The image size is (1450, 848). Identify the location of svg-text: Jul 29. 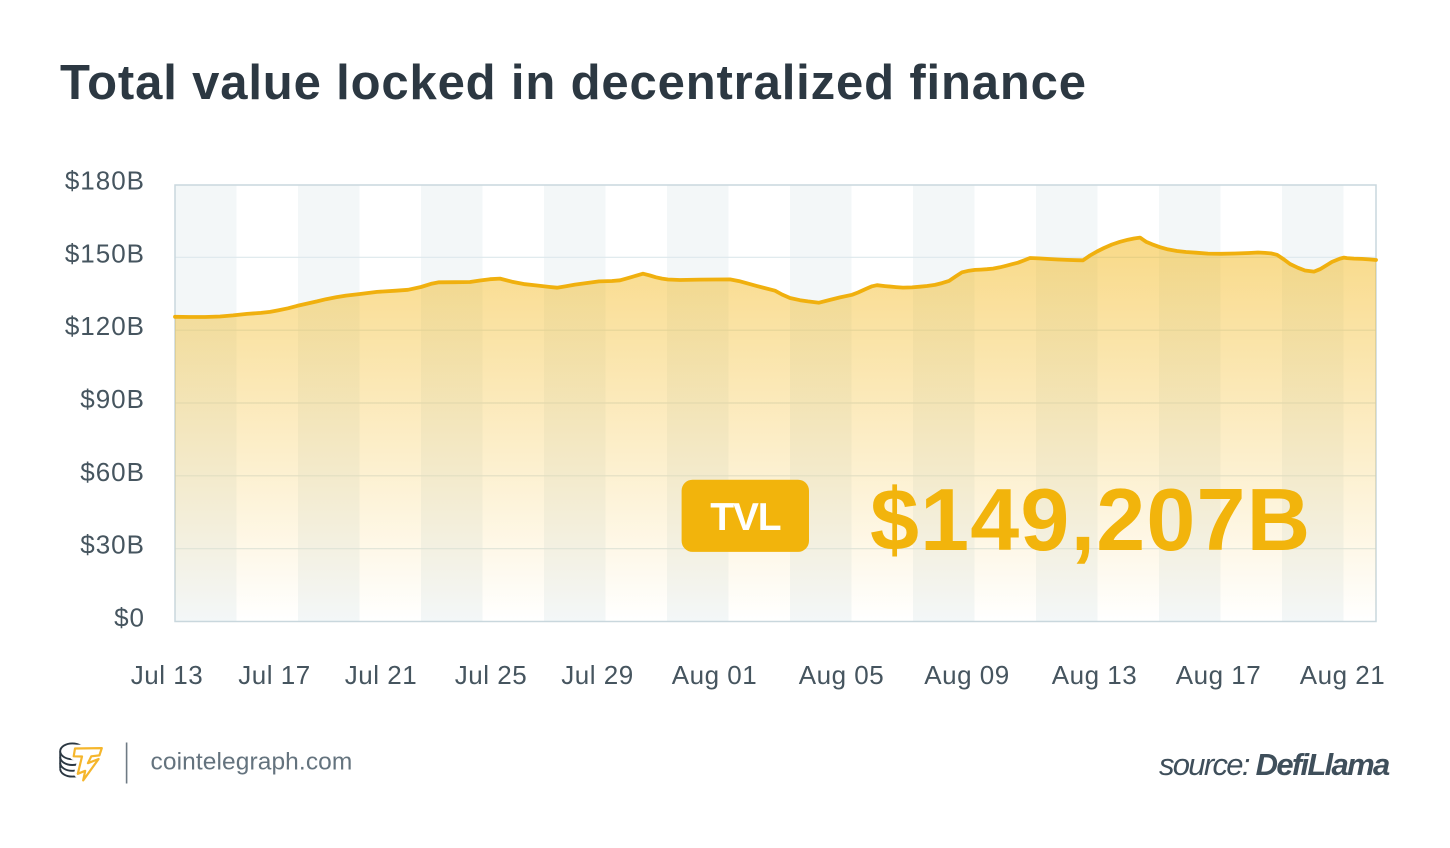
(597, 675).